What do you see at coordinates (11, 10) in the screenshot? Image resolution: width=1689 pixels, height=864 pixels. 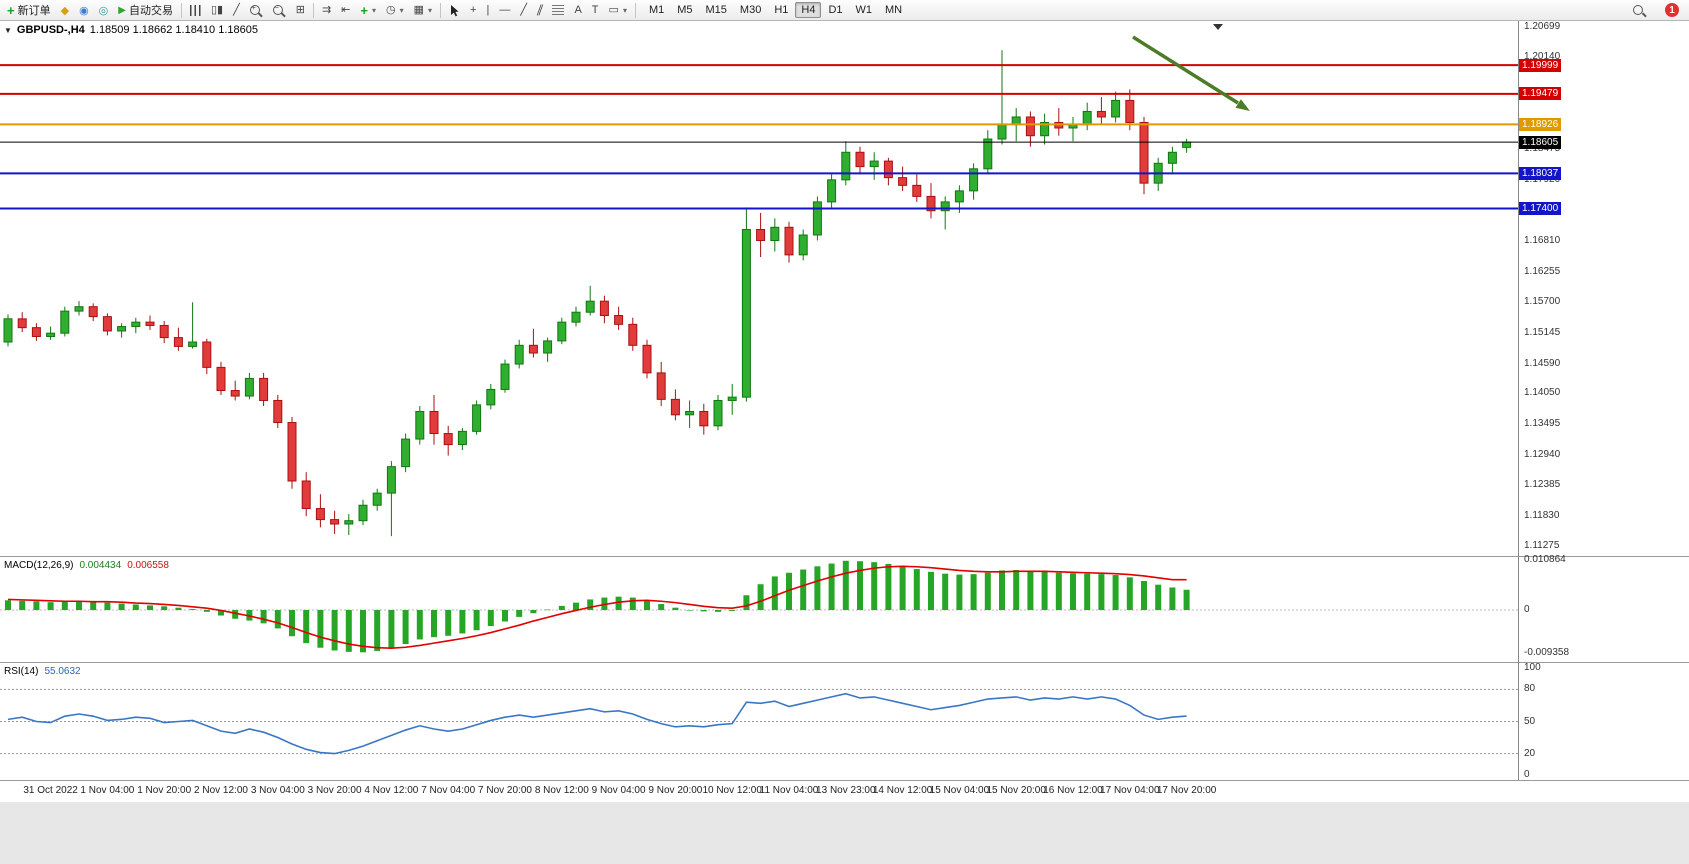 I see `new-order-icon: +` at bounding box center [11, 10].